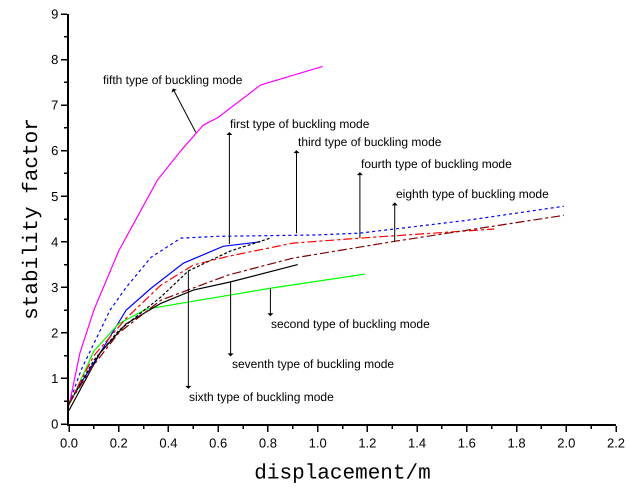  Describe the element at coordinates (54, 105) in the screenshot. I see `y-tick-label: 7` at that location.